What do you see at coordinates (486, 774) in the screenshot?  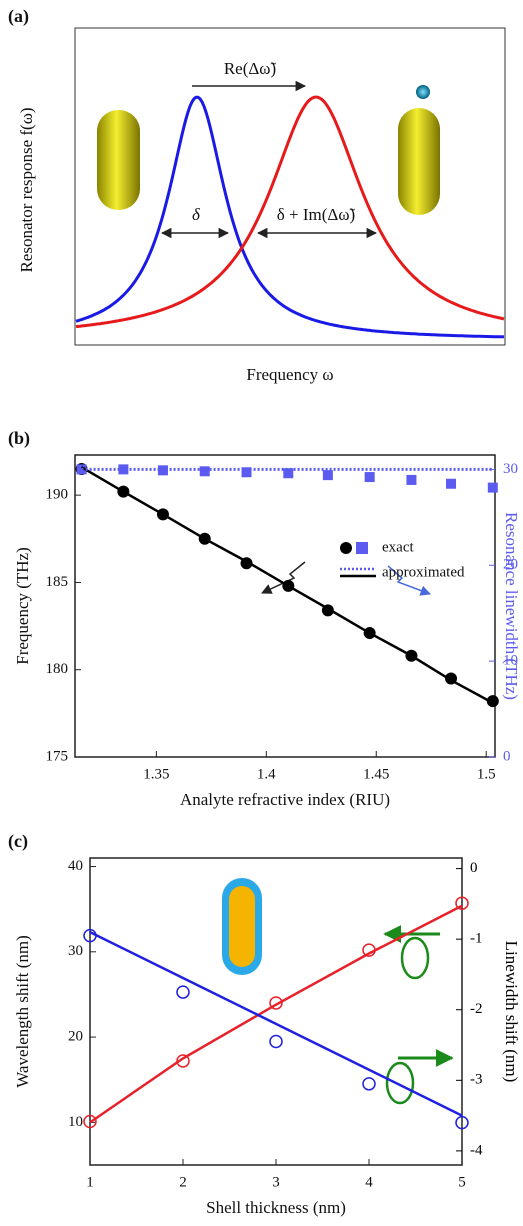 I see `x-tick-label: 1.5` at bounding box center [486, 774].